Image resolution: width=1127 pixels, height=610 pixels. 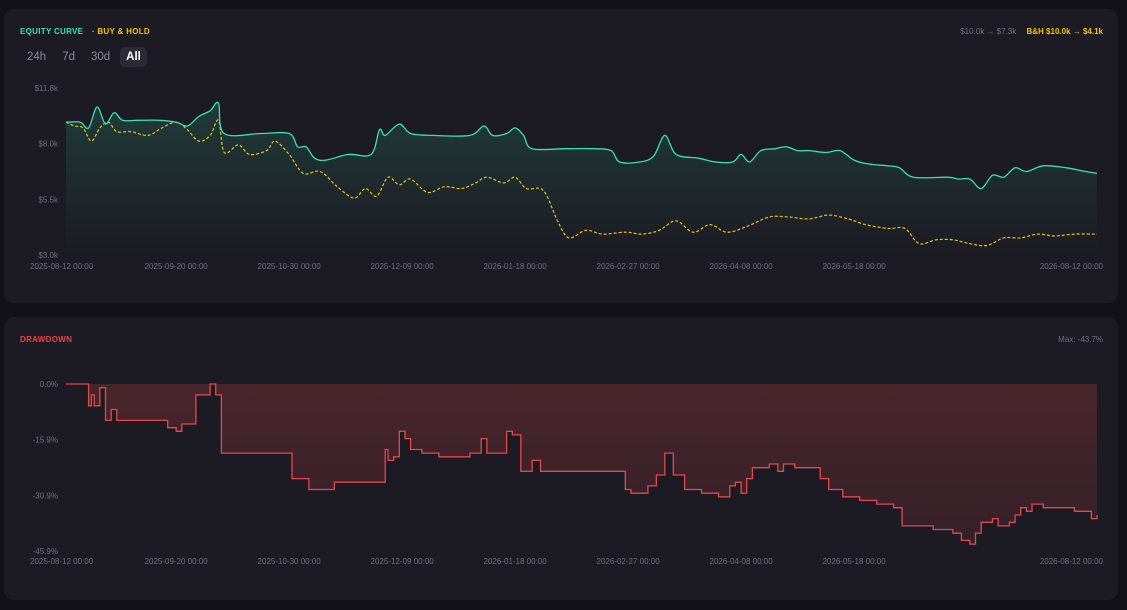 What do you see at coordinates (84, 57) in the screenshot?
I see `timeframe-selector: 24h 7d 30d All` at bounding box center [84, 57].